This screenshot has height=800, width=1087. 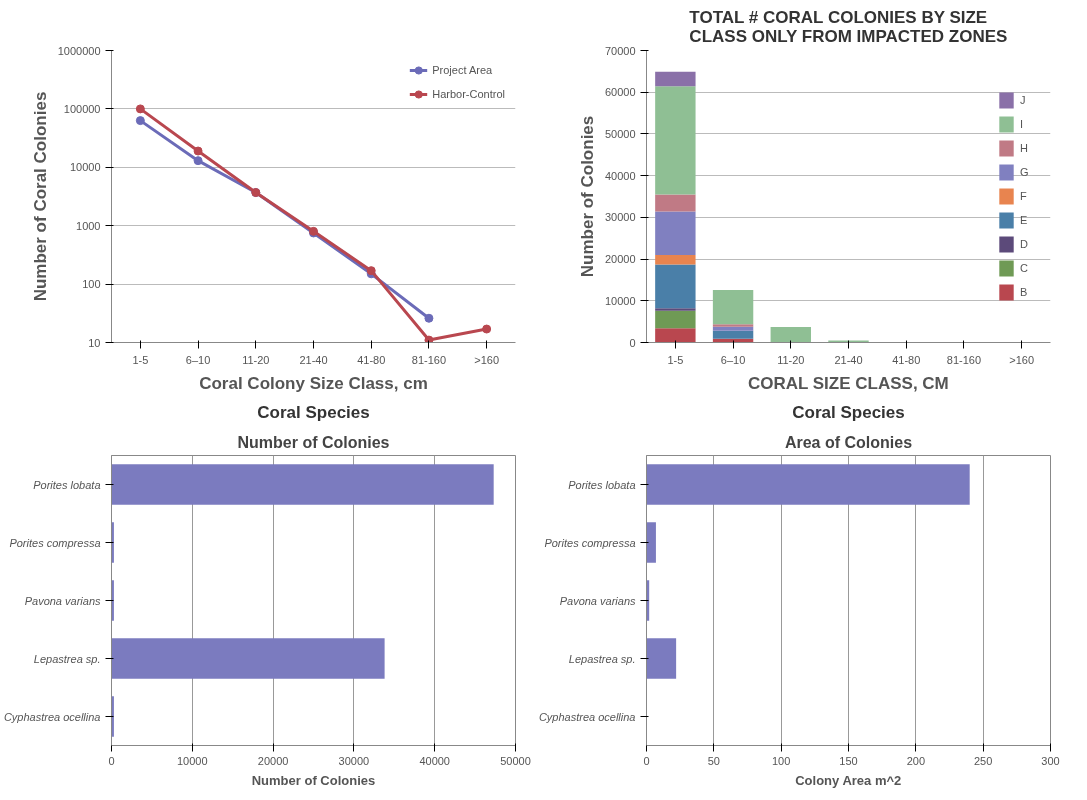 I want to click on legend-label: Harbor-Control, so click(x=468, y=94).